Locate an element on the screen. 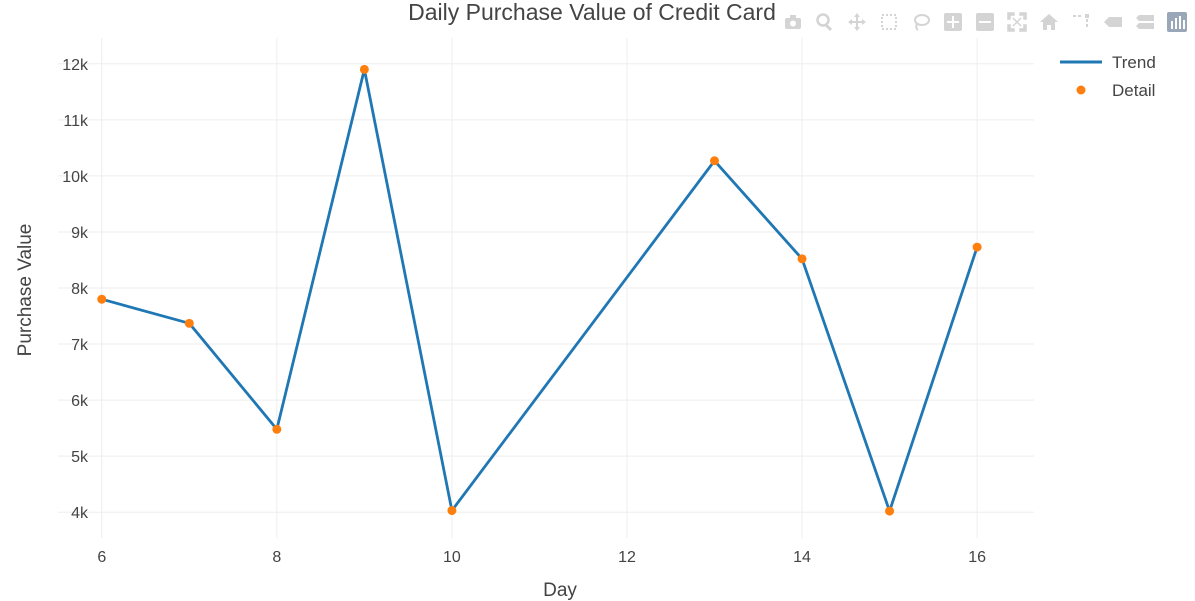  x-tick-label: 8 is located at coordinates (276, 557).